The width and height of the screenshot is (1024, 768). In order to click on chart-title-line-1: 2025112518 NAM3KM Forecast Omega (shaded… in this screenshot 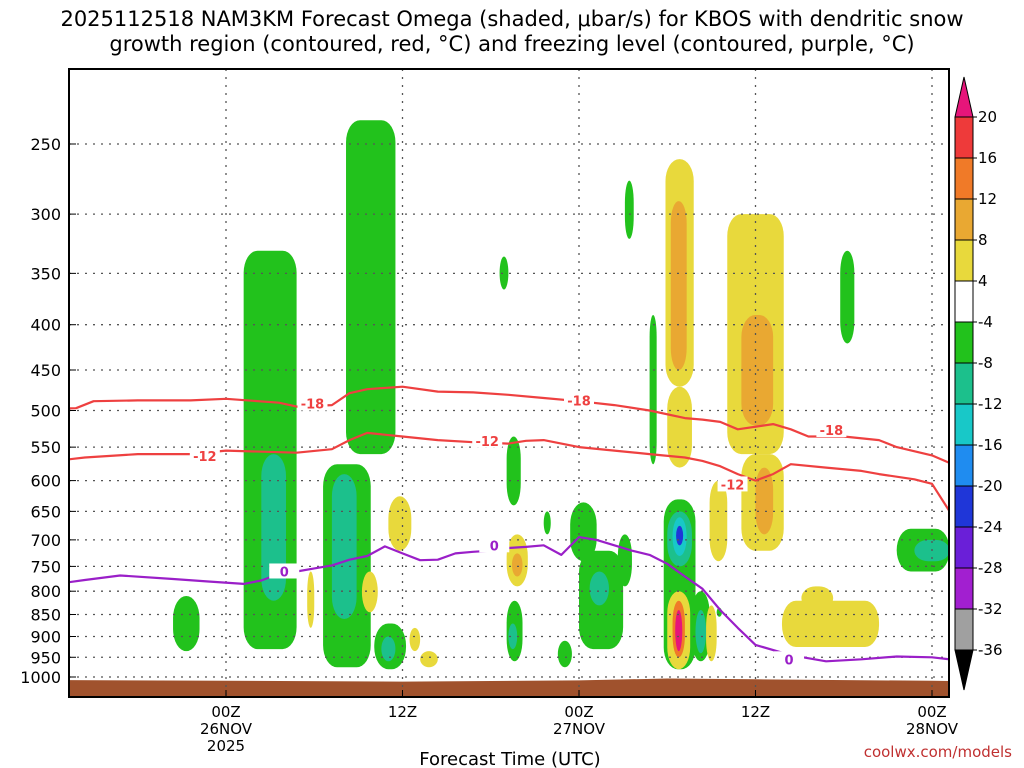, I will do `click(511, 19)`.